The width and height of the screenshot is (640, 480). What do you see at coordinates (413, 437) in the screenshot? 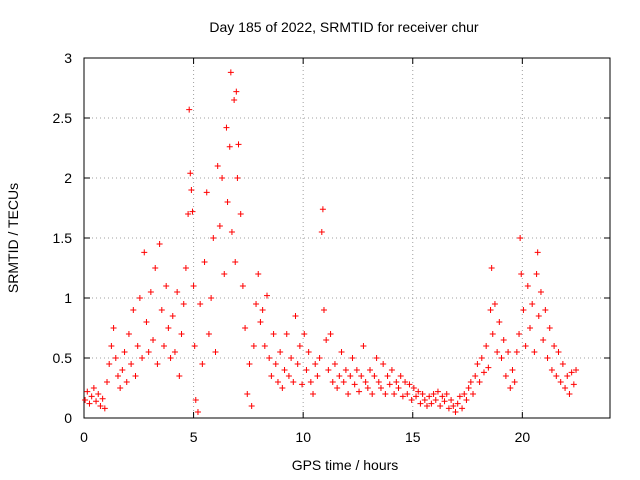
I see `x-tick-label: 15` at bounding box center [413, 437].